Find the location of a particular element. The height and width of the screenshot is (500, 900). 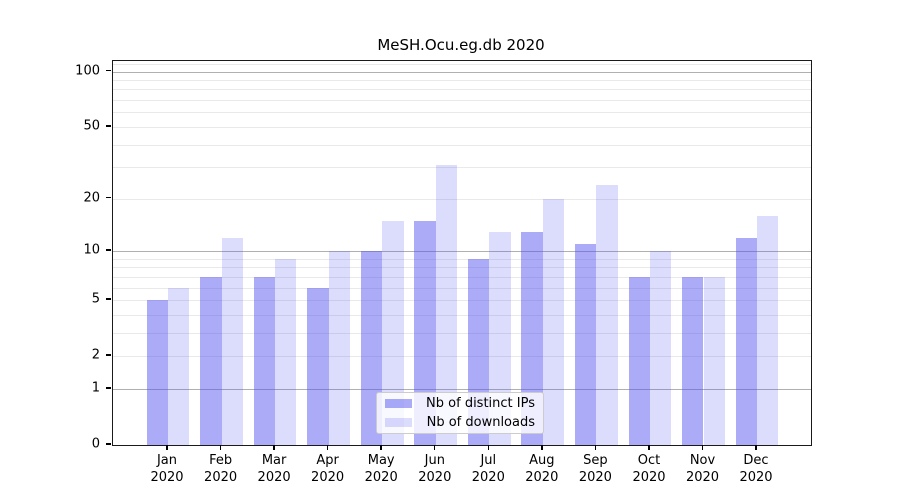

bar-distinct-ips-feb is located at coordinates (211, 360).